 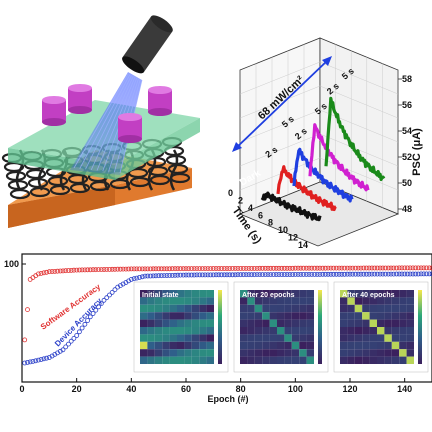 What do you see at coordinates (381, 327) in the screenshot?
I see `confusion-matrix-inset: After 40 epochs` at bounding box center [381, 327].